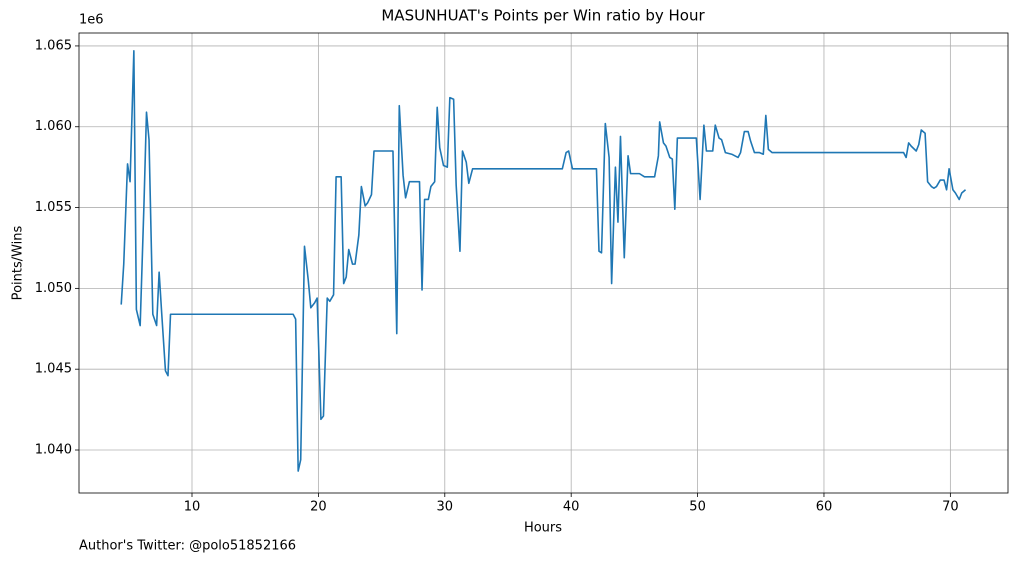  Describe the element at coordinates (950, 507) in the screenshot. I see `x-tick-label: 70` at that location.